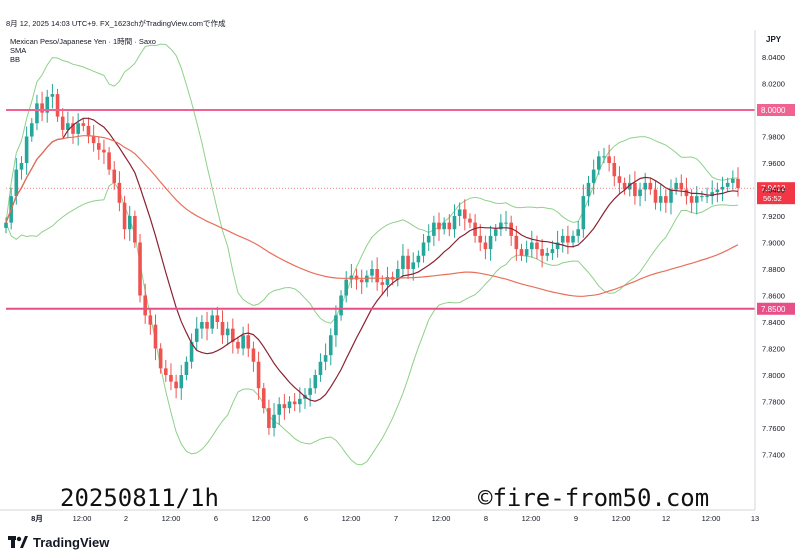  Describe the element at coordinates (773, 309) in the screenshot. I see `horizontal-line-label: 7.8500` at that location.